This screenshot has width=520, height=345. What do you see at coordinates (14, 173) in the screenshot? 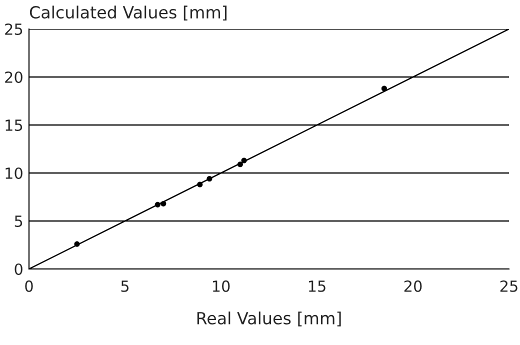
I see `y-tick-label: 10` at bounding box center [14, 173].